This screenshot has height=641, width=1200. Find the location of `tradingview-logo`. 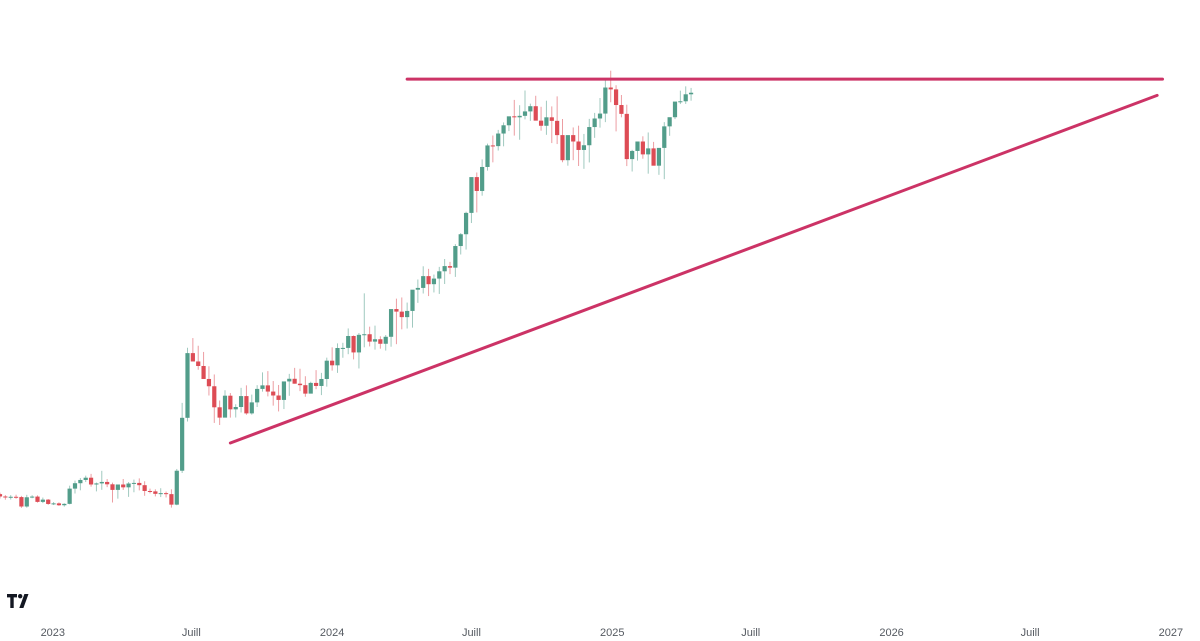

tradingview-logo is located at coordinates (18, 601).